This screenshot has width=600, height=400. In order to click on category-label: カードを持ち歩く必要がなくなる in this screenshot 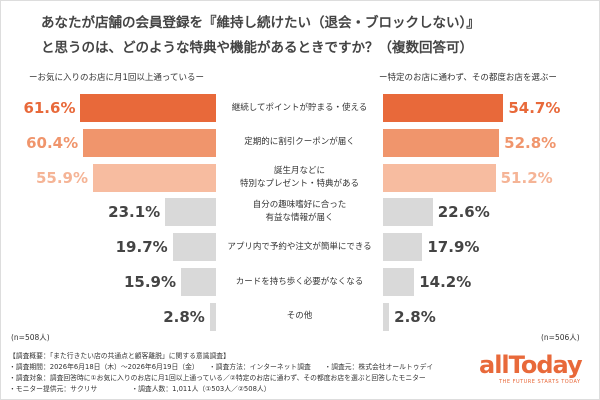, I will do `click(299, 281)`.